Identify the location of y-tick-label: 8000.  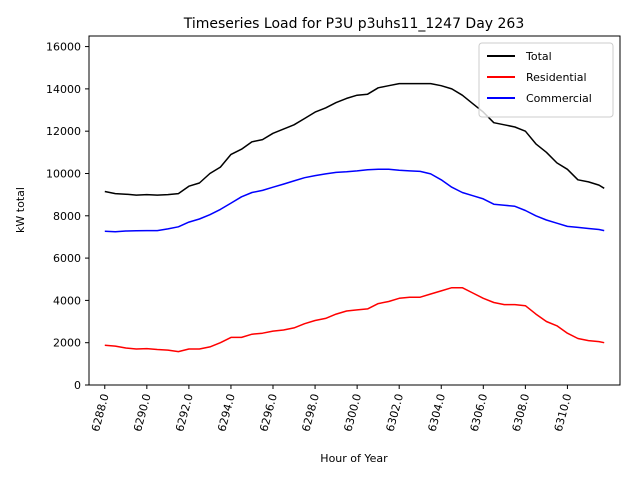
(67, 216).